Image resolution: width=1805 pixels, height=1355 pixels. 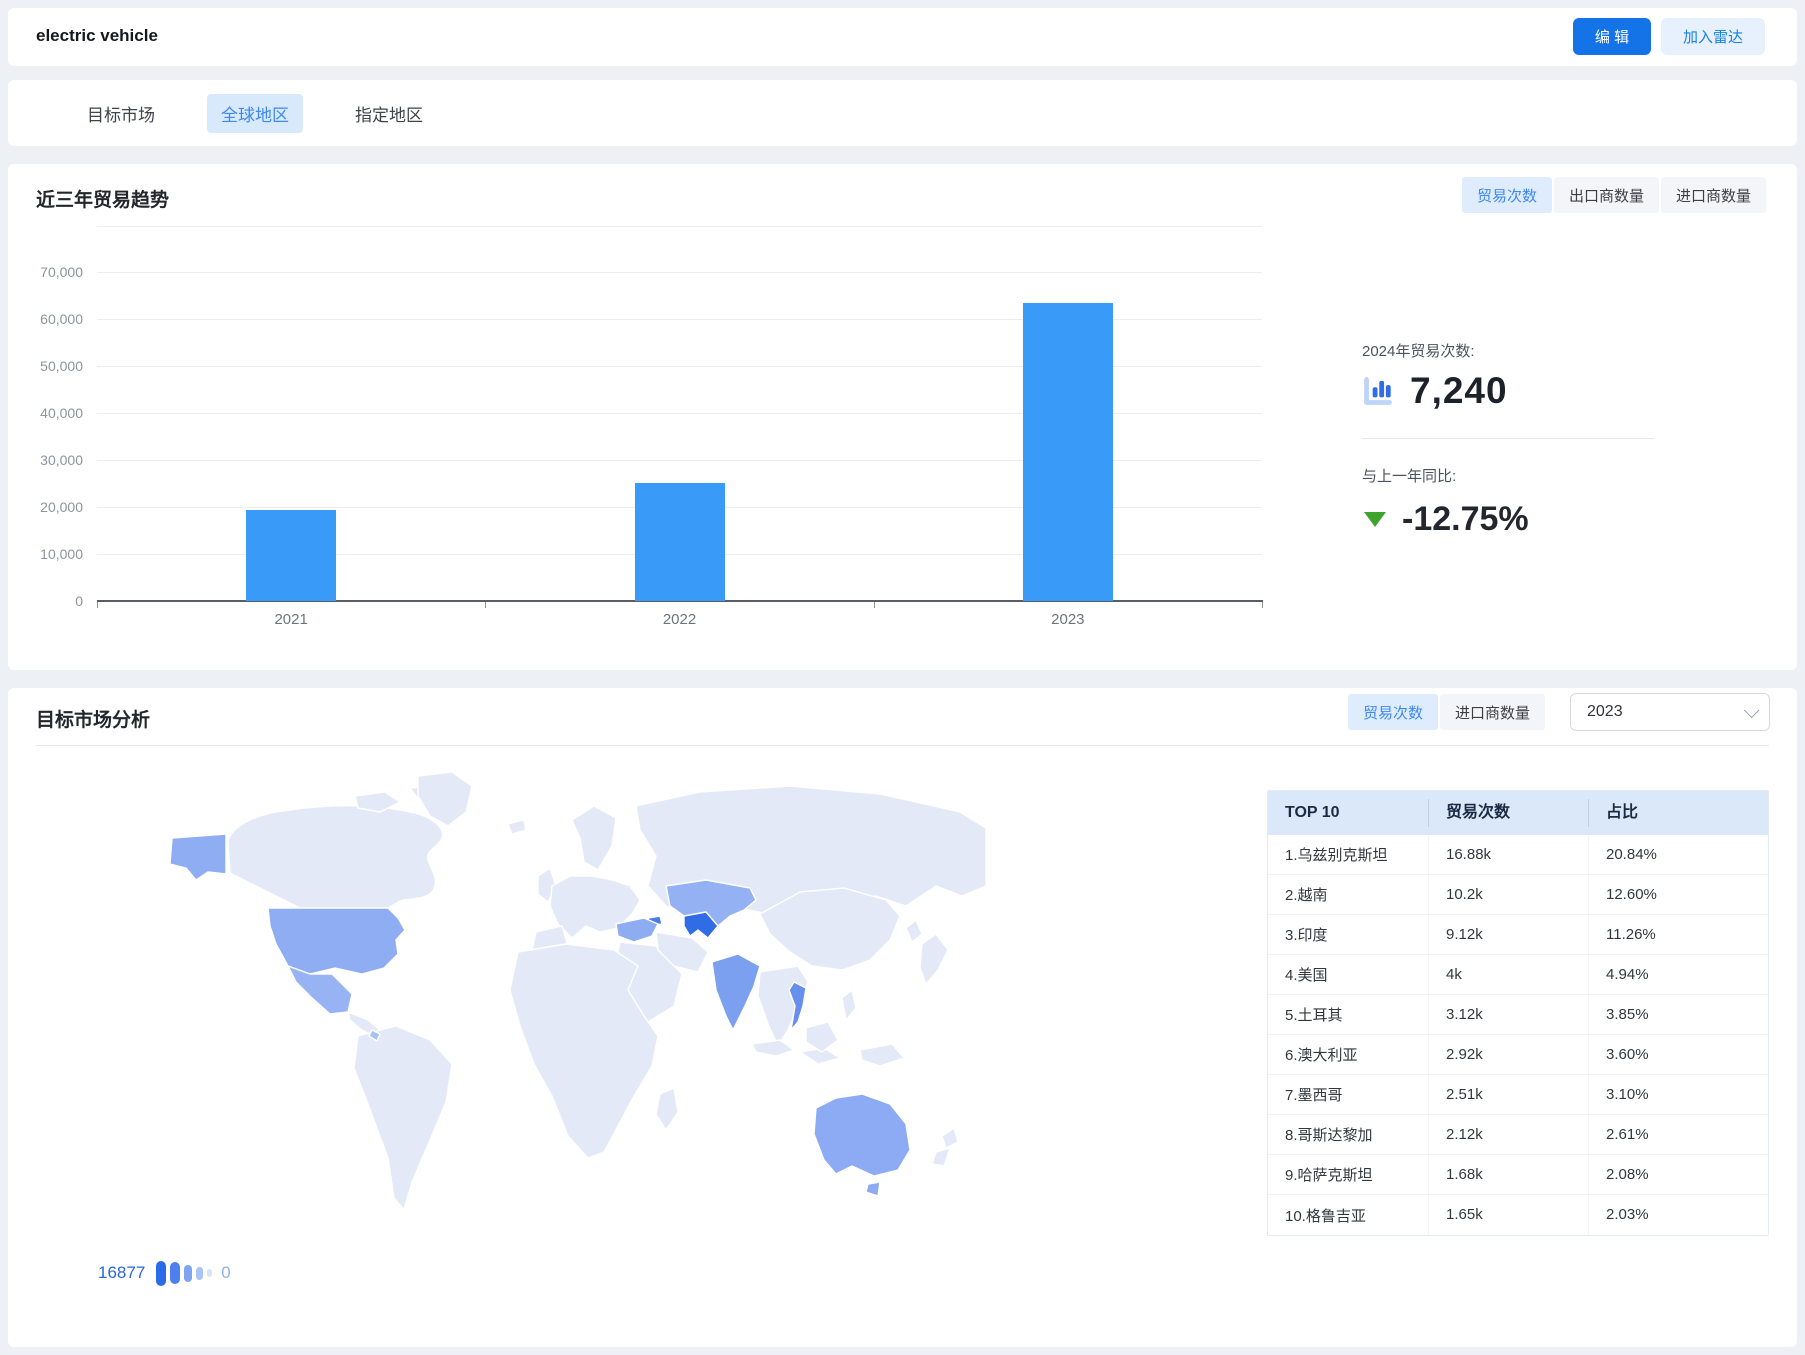 I want to click on legend-pills, so click(x=184, y=1273).